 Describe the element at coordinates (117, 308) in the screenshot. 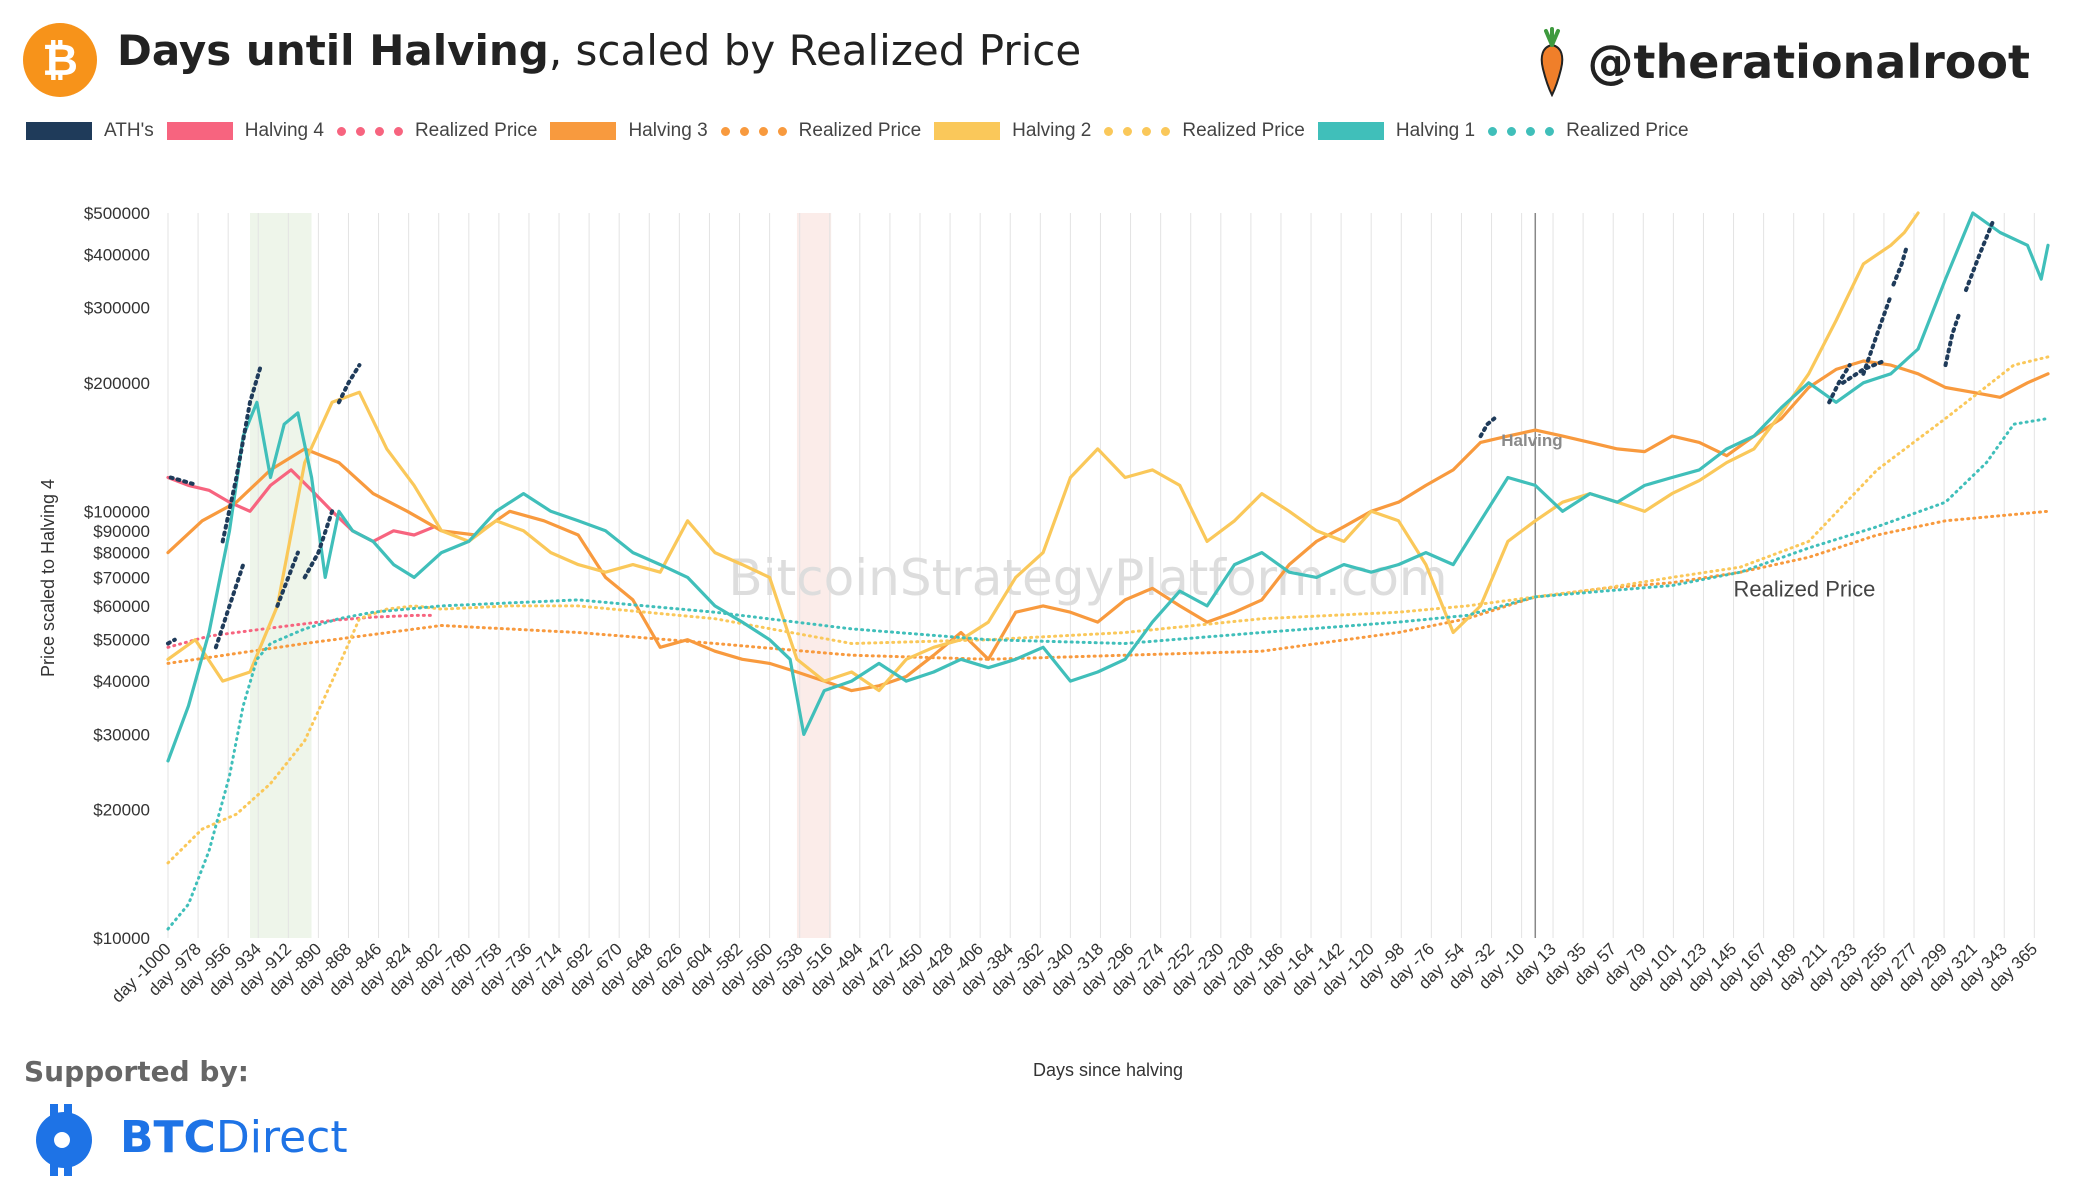

I see `y-tick-label: $300000` at that location.